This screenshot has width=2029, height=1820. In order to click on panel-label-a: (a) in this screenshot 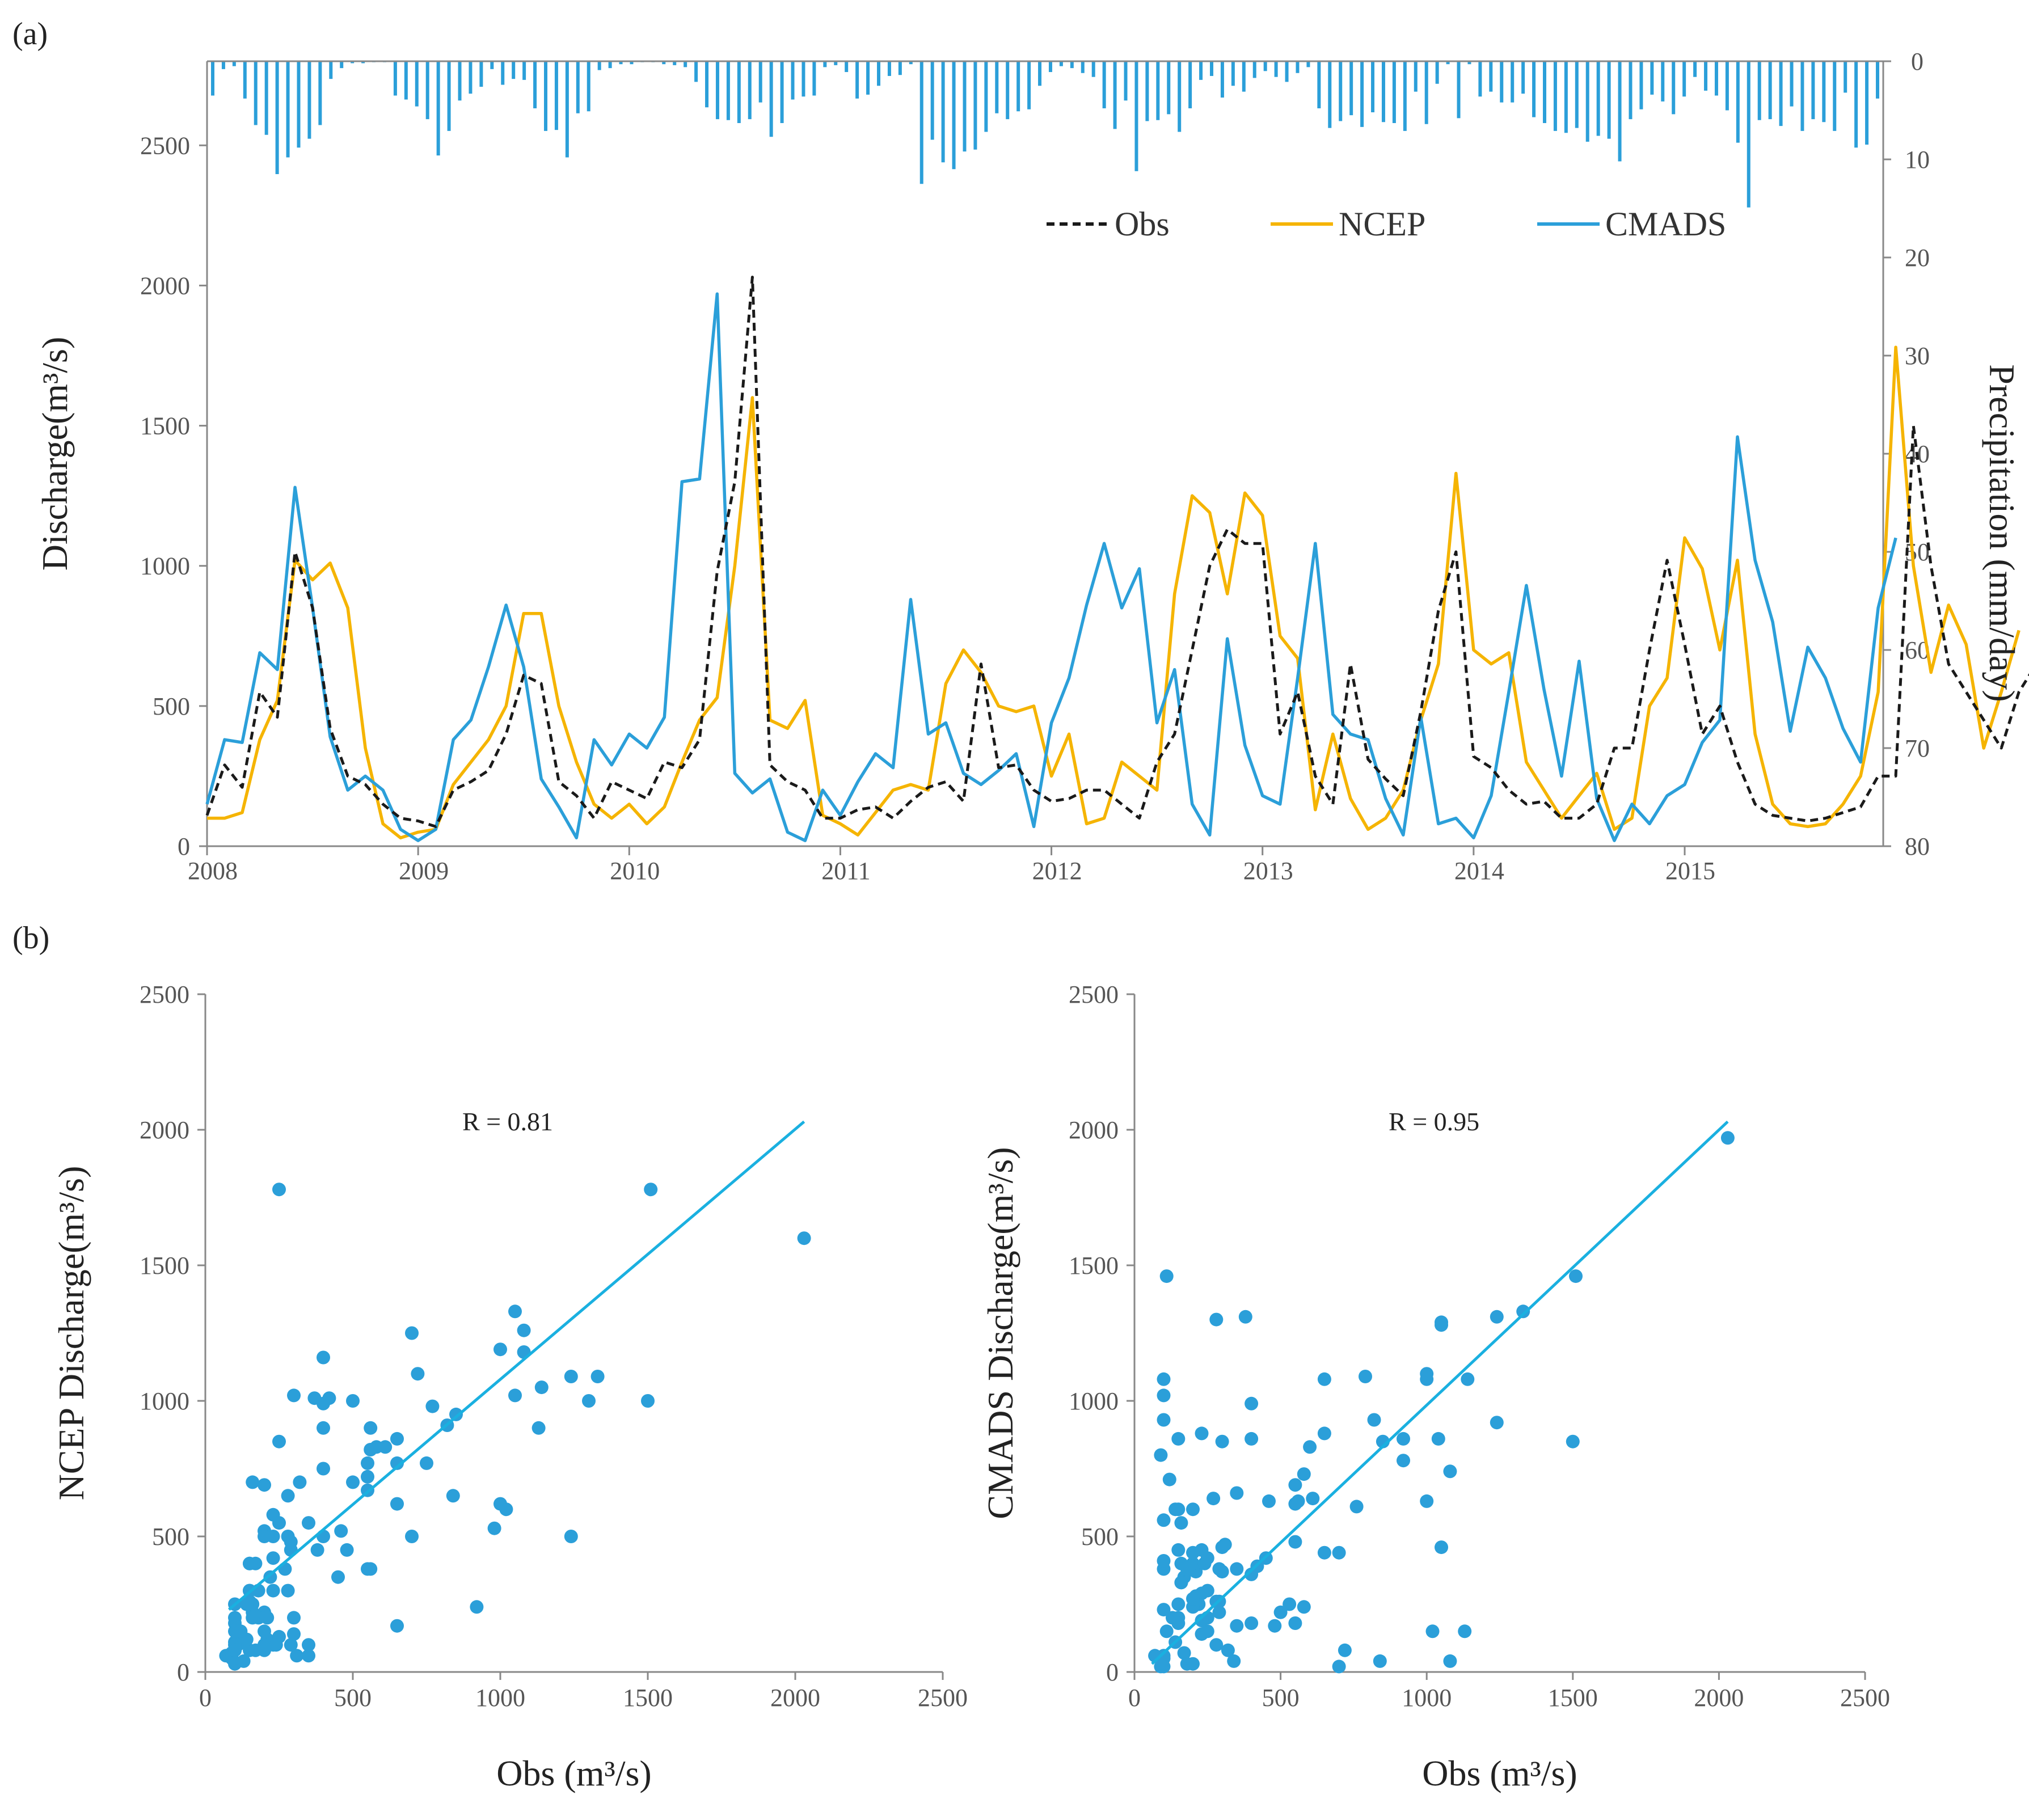, I will do `click(30, 34)`.